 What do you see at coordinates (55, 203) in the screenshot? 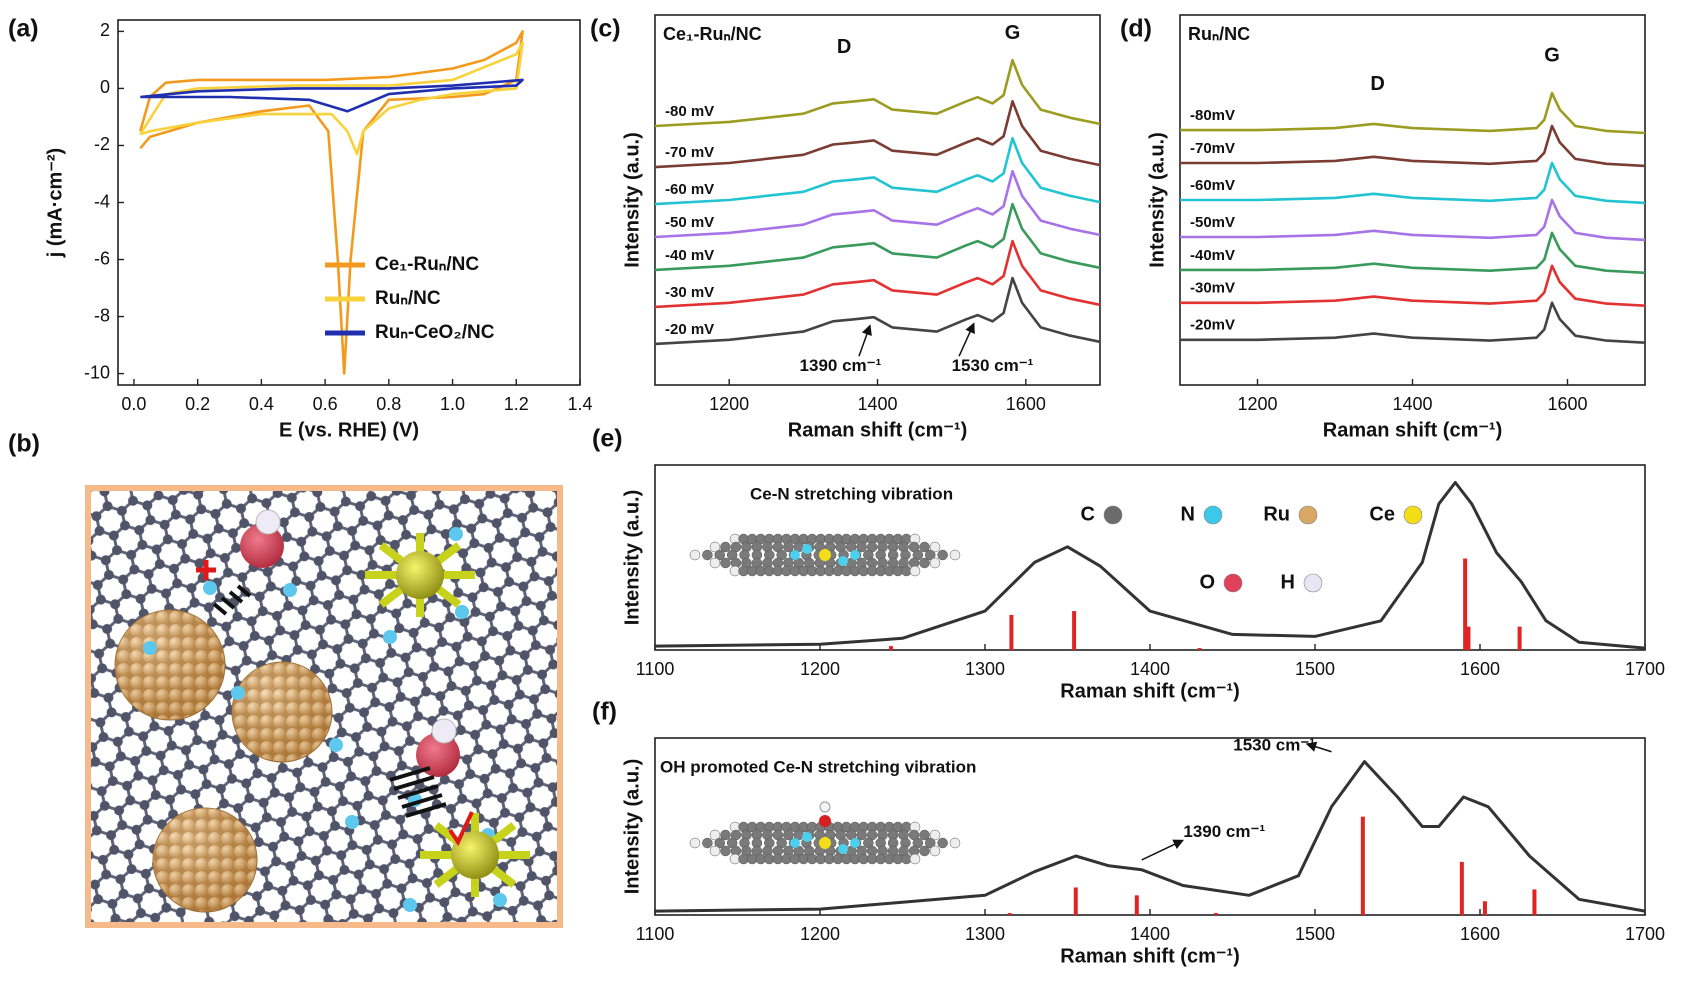
I see `y-axis-label: j (mA·cm⁻²)` at bounding box center [55, 203].